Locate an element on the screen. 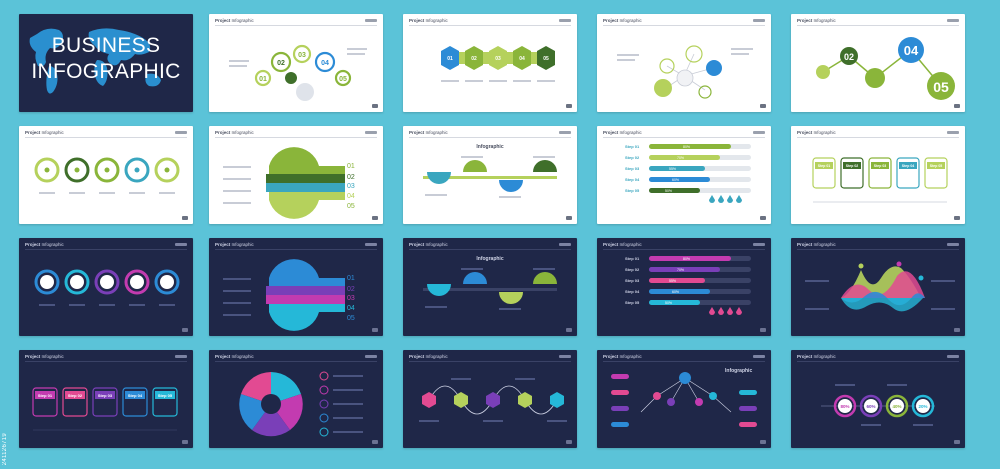 The height and width of the screenshot is (469, 1000). slide-phases-dark: Project Infographic Infographic is located at coordinates (490, 287).